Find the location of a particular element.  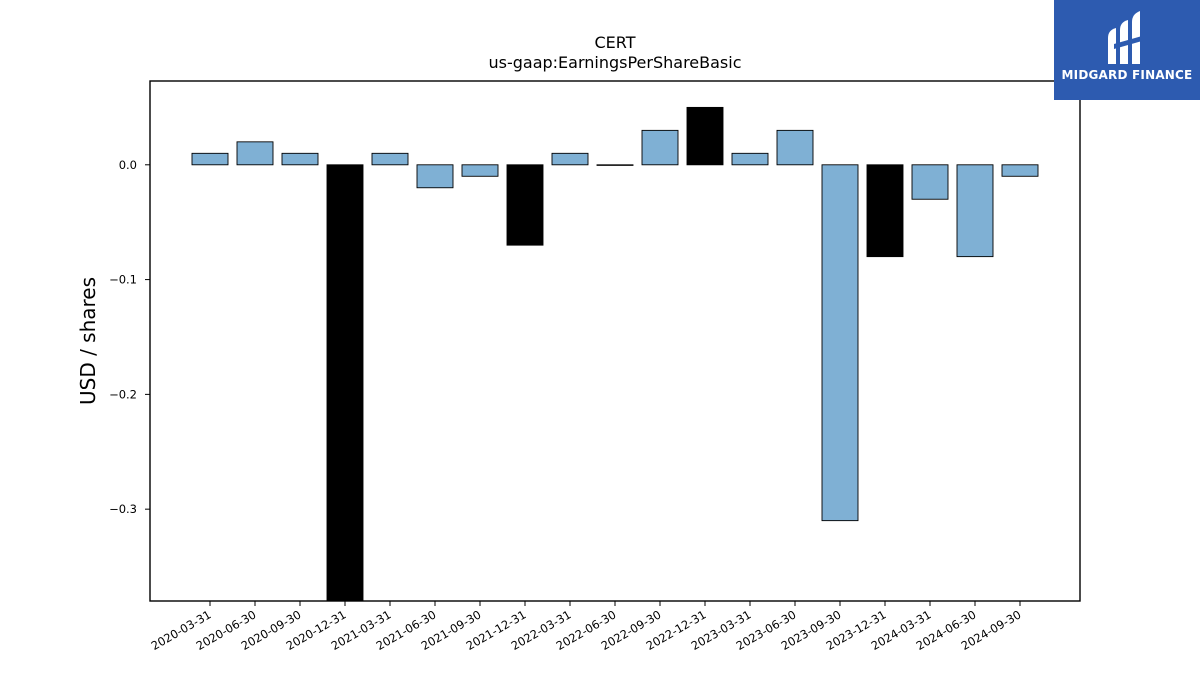

y-tick-label: 0.0 is located at coordinates (128, 165).